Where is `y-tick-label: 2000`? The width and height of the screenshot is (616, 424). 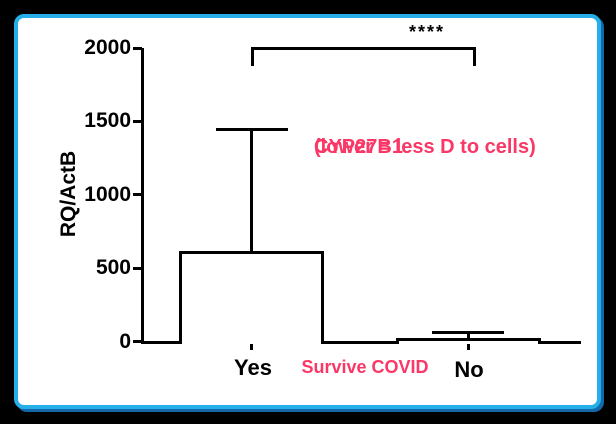
y-tick-label: 2000 is located at coordinates (107, 47).